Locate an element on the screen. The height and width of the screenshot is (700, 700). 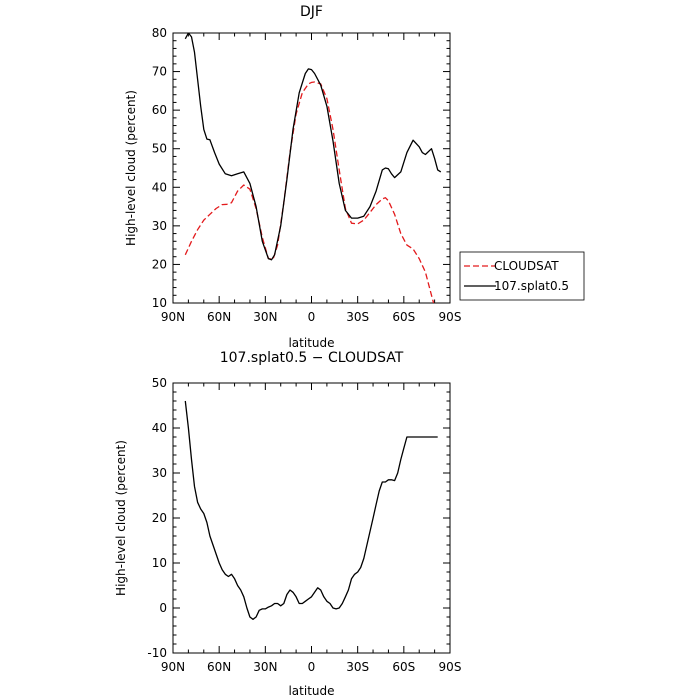
series-line-cloudsat is located at coordinates (309, 192).